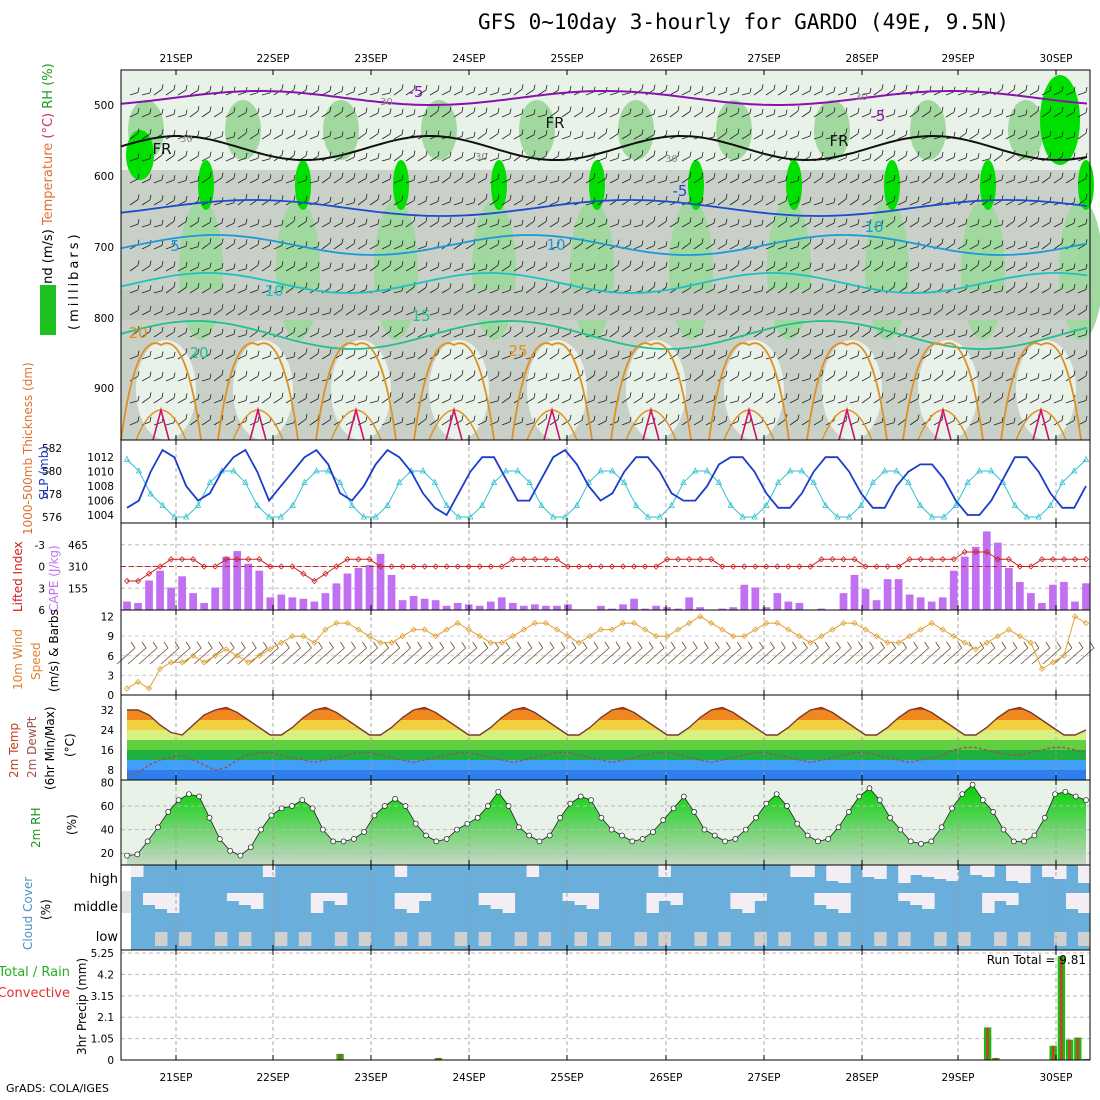  Describe the element at coordinates (104, 106) in the screenshot. I see `pressure-tick-label: 500` at that location.